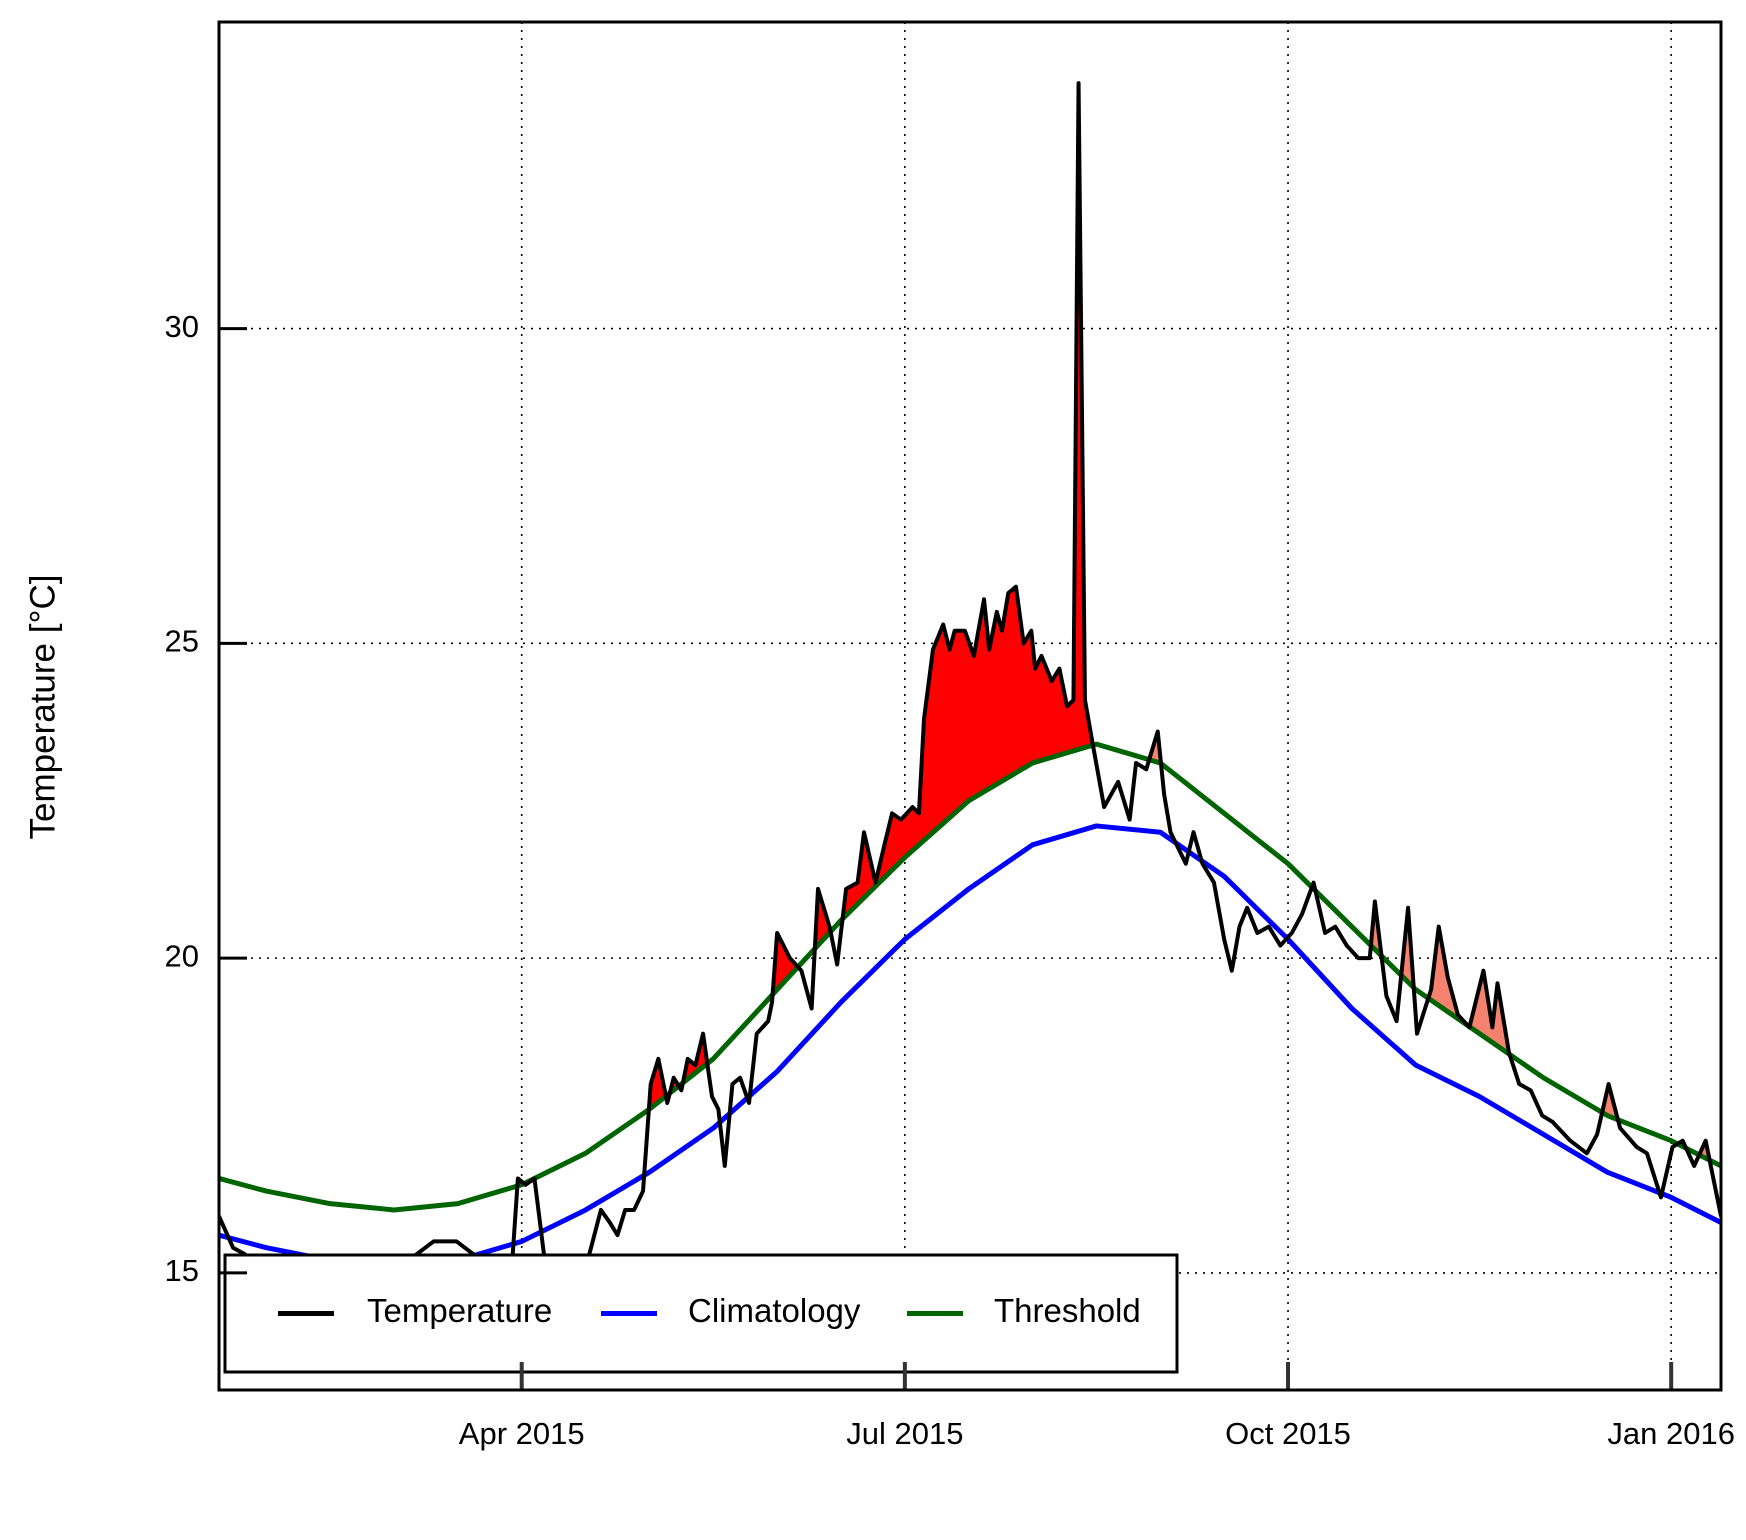 This screenshot has height=1540, width=1746. I want to click on legend-label: Temperature, so click(459, 1310).